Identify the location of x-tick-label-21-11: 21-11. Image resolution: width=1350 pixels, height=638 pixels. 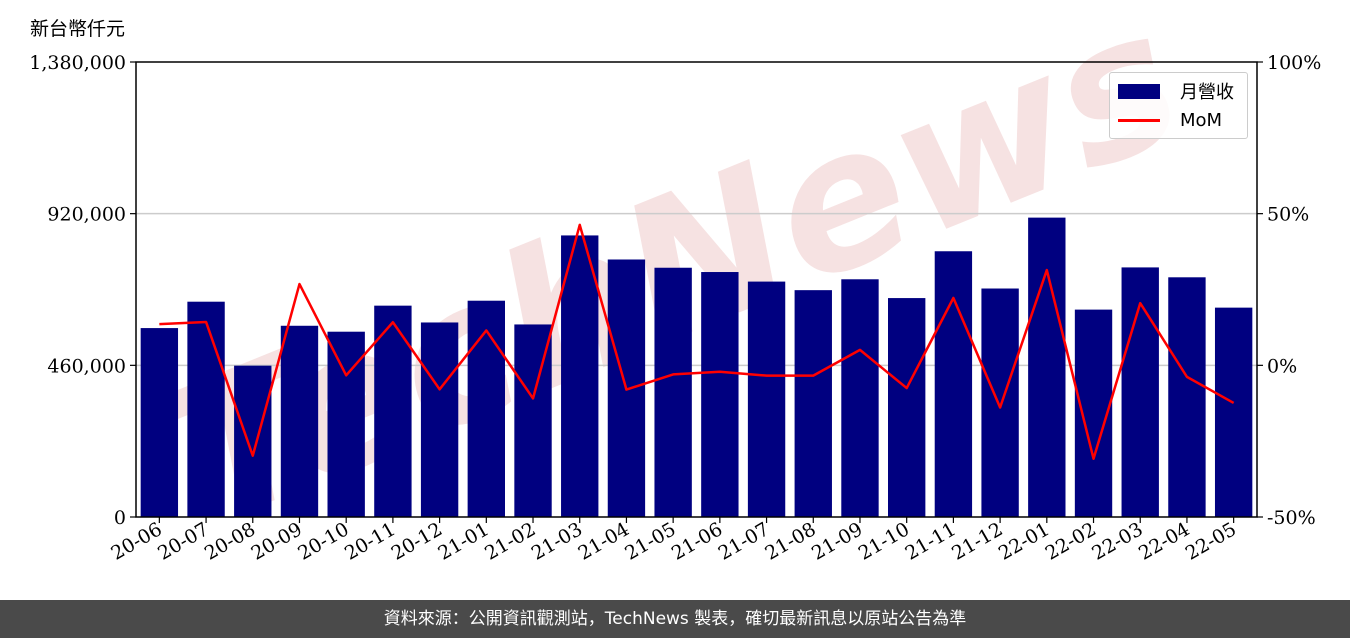
(930, 541).